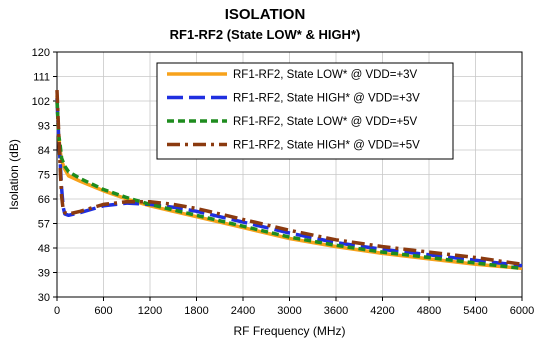  What do you see at coordinates (289, 311) in the screenshot?
I see `x-tick-label: 3000` at bounding box center [289, 311].